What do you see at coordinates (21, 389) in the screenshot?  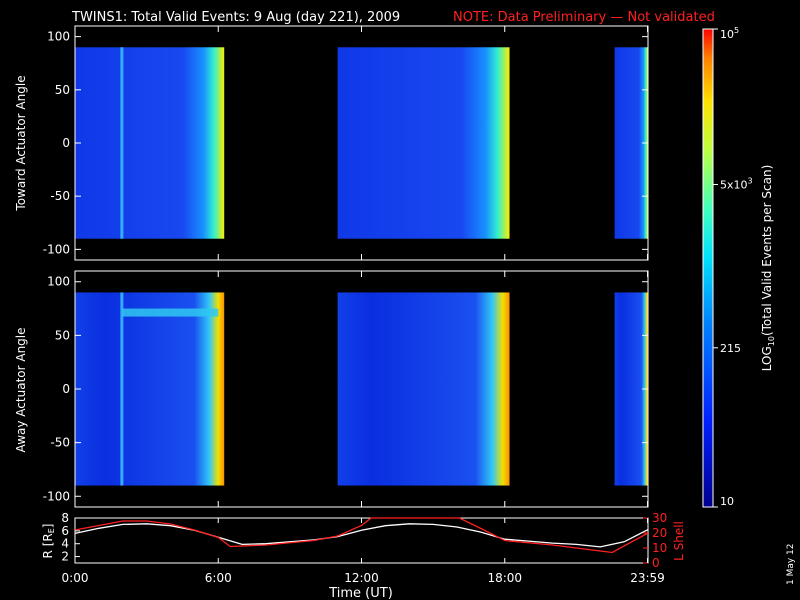 I see `away-ylabel: Away Actuator Angle` at bounding box center [21, 389].